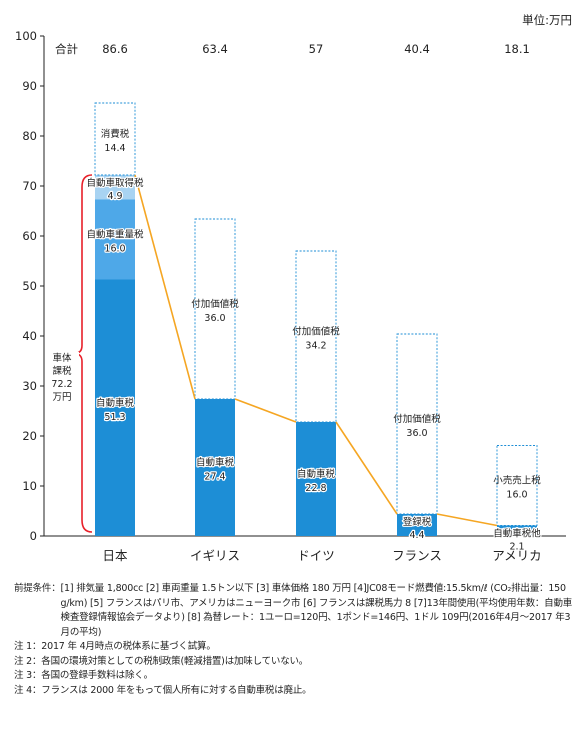 Image resolution: width=580 pixels, height=732 pixels. I want to click on category-label: 日本, so click(115, 555).